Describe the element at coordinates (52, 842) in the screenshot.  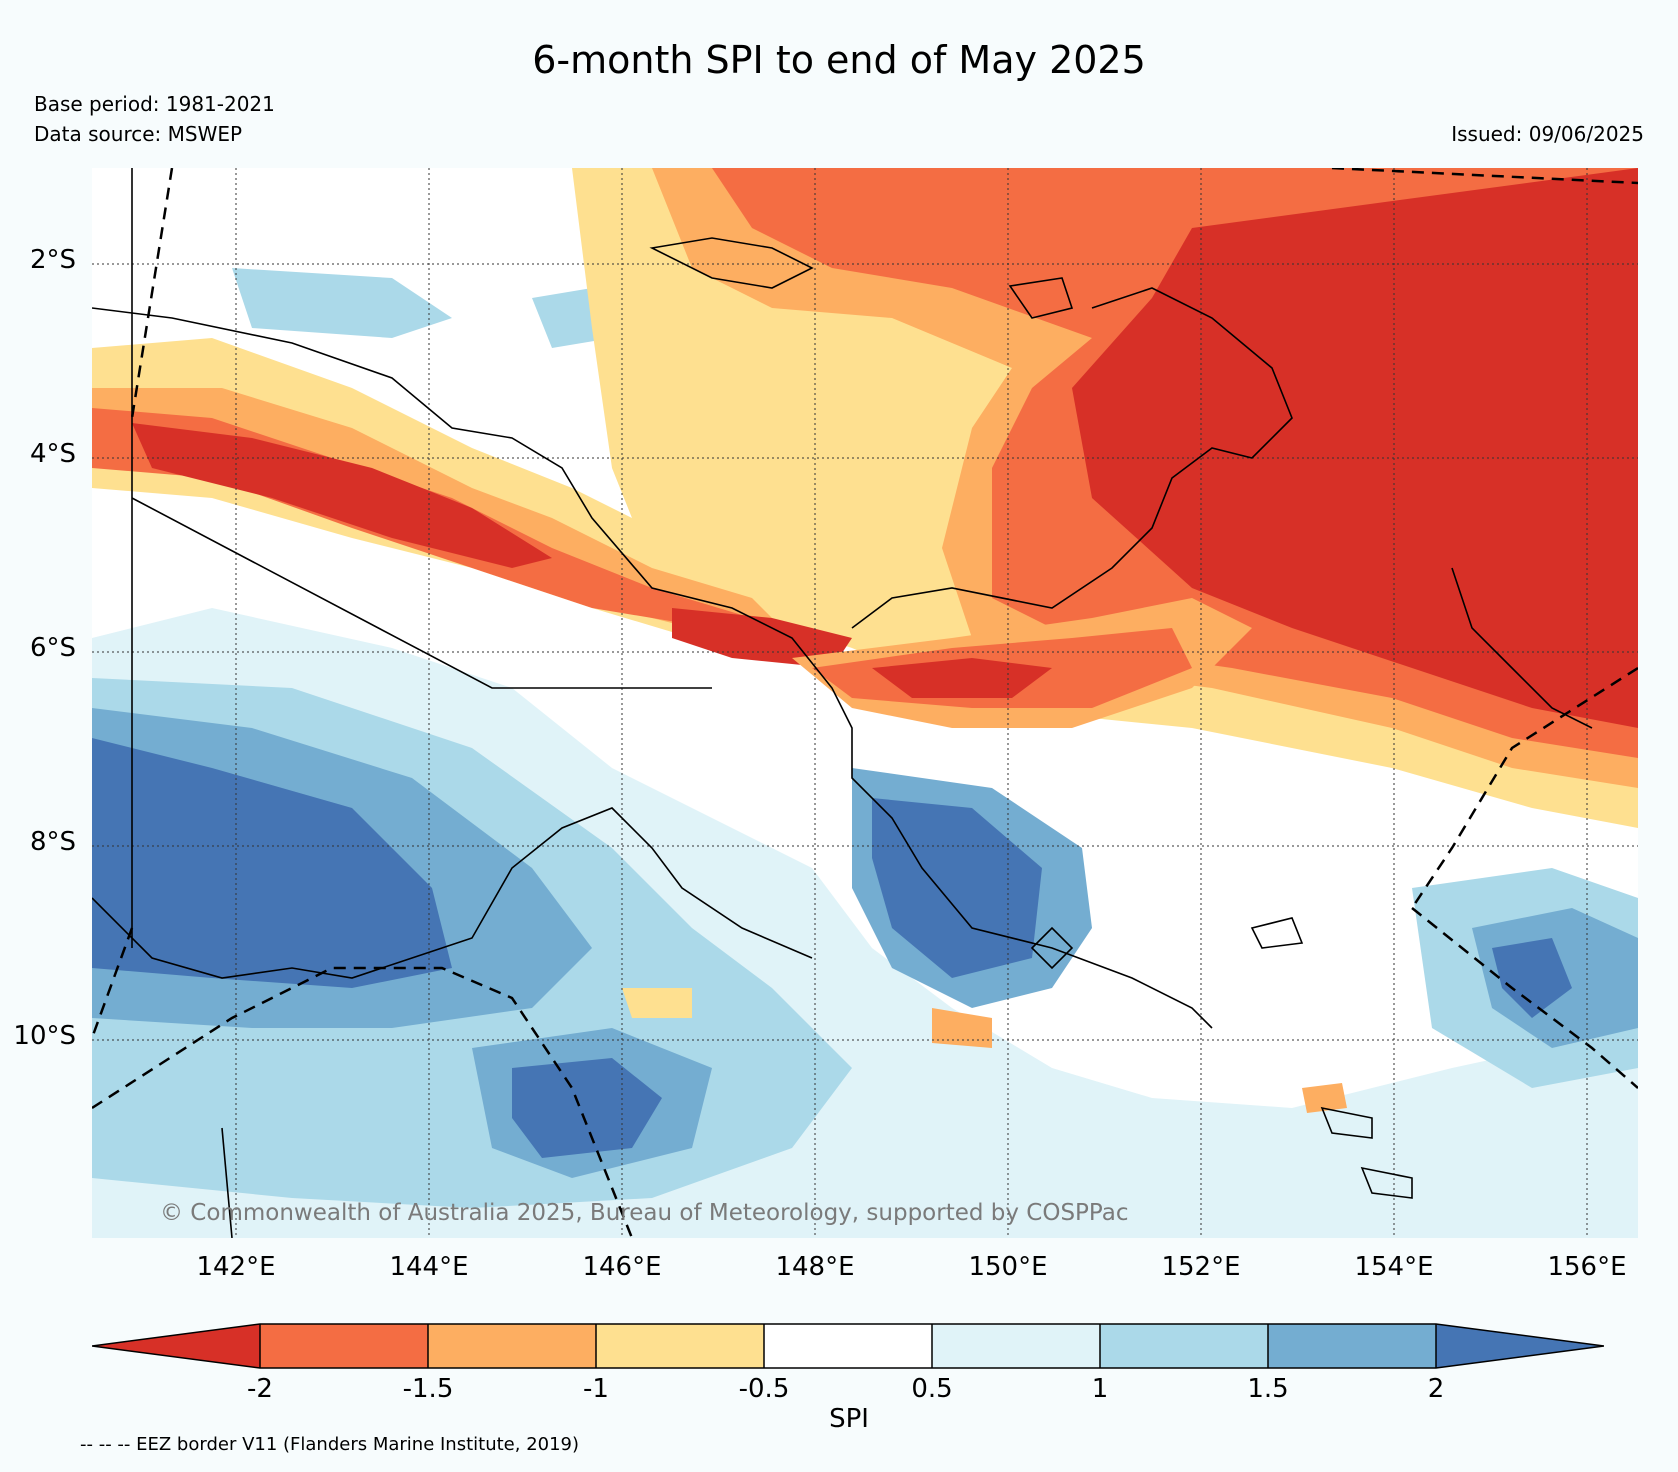
I see `lat-label-8s: 8°S` at that location.